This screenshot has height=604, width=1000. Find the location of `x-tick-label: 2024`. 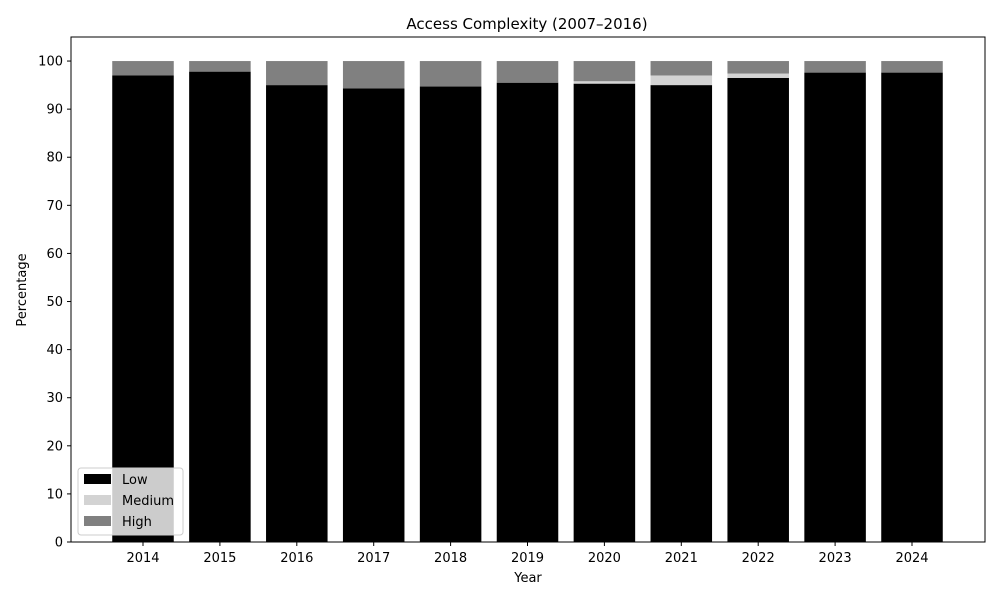

x-tick-label: 2024 is located at coordinates (911, 558).